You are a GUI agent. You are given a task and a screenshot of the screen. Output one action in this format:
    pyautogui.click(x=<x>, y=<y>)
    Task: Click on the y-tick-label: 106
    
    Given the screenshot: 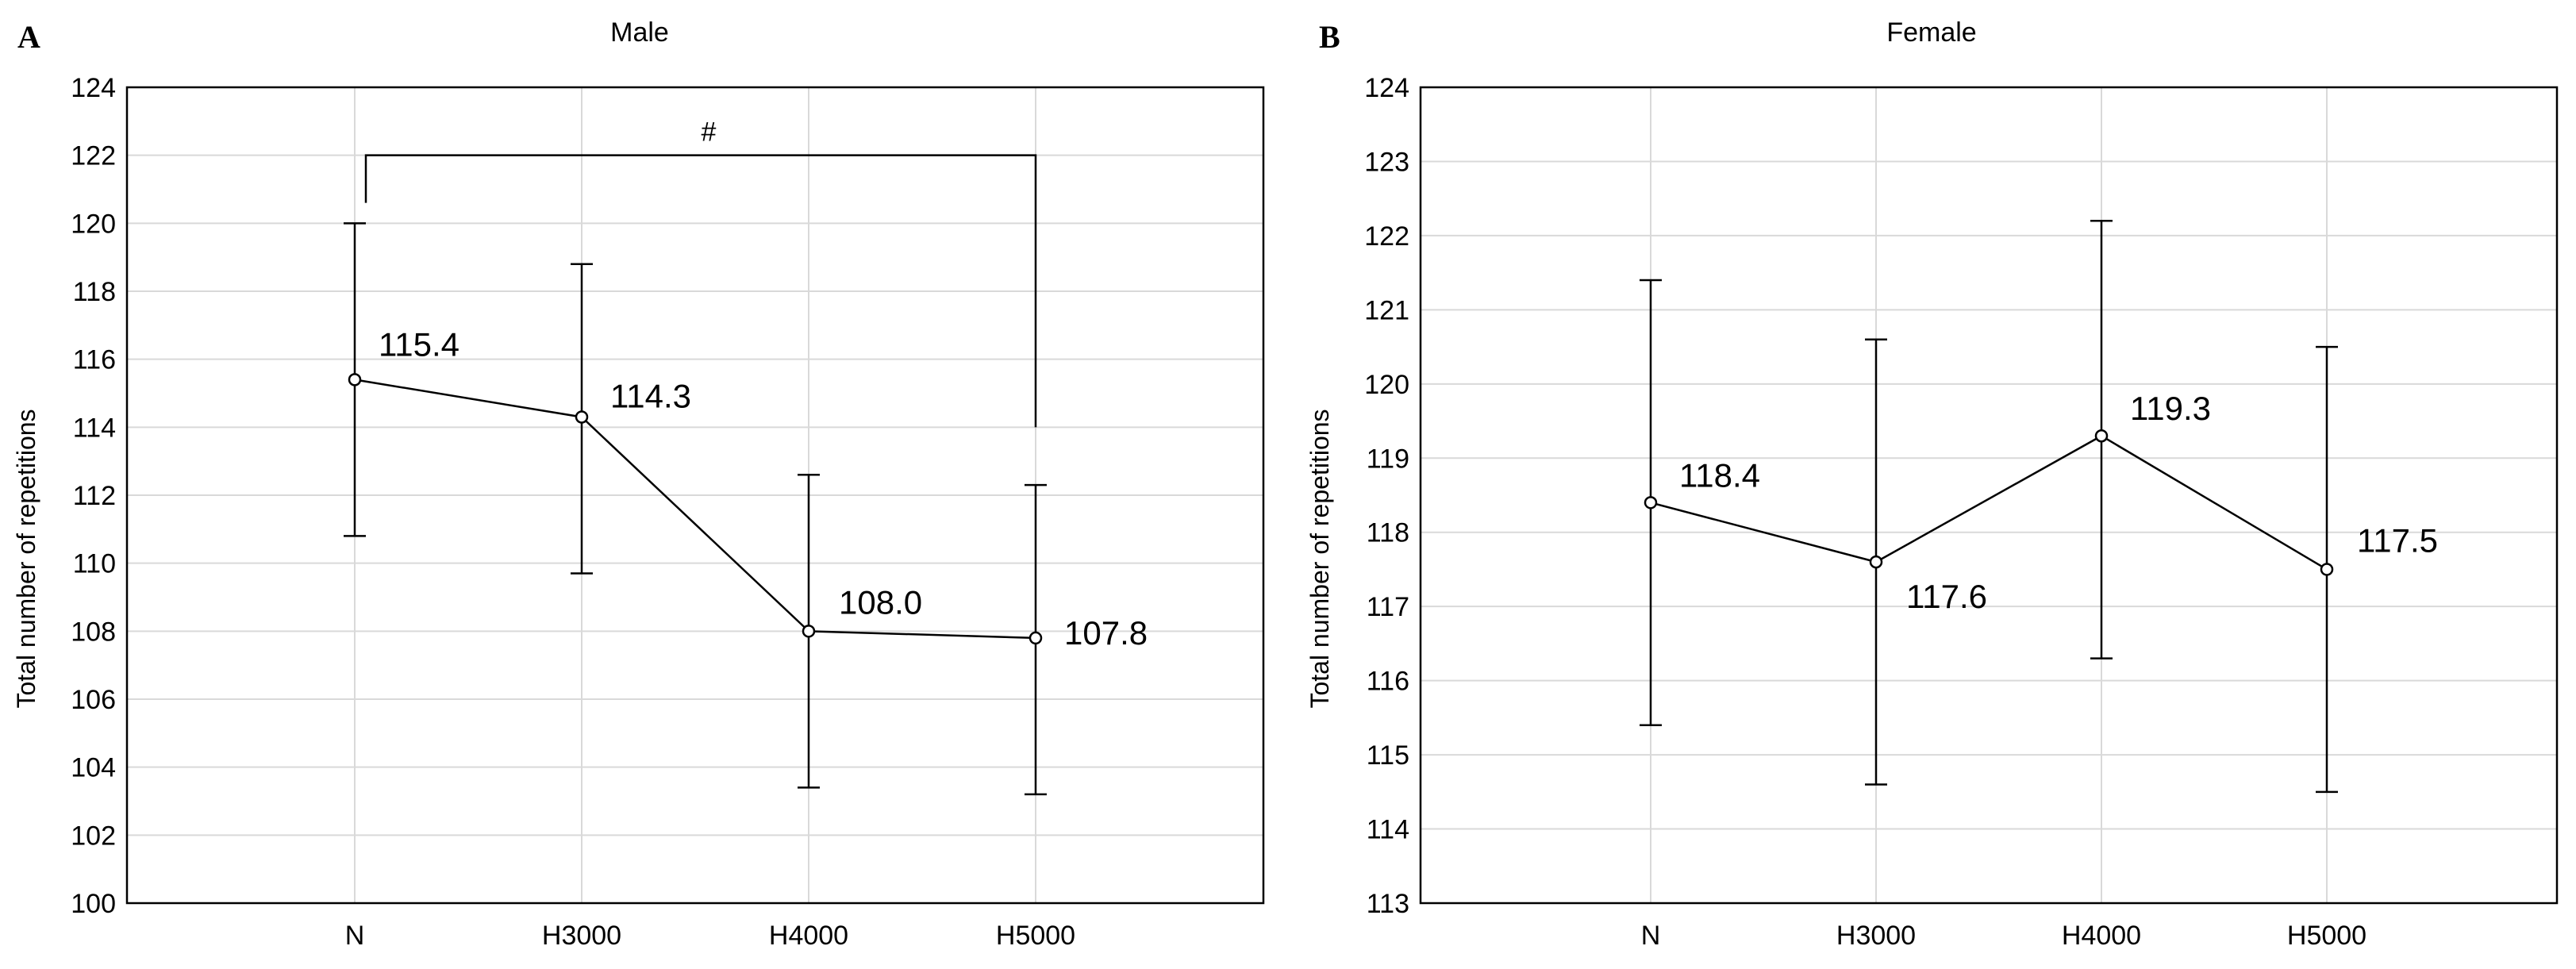 What is the action you would take?
    pyautogui.click(x=93, y=700)
    